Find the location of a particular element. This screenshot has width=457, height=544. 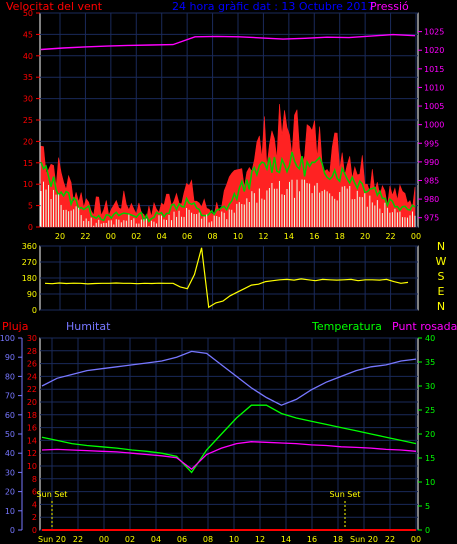

humidity-tick-label: 50 is located at coordinates (10, 434).